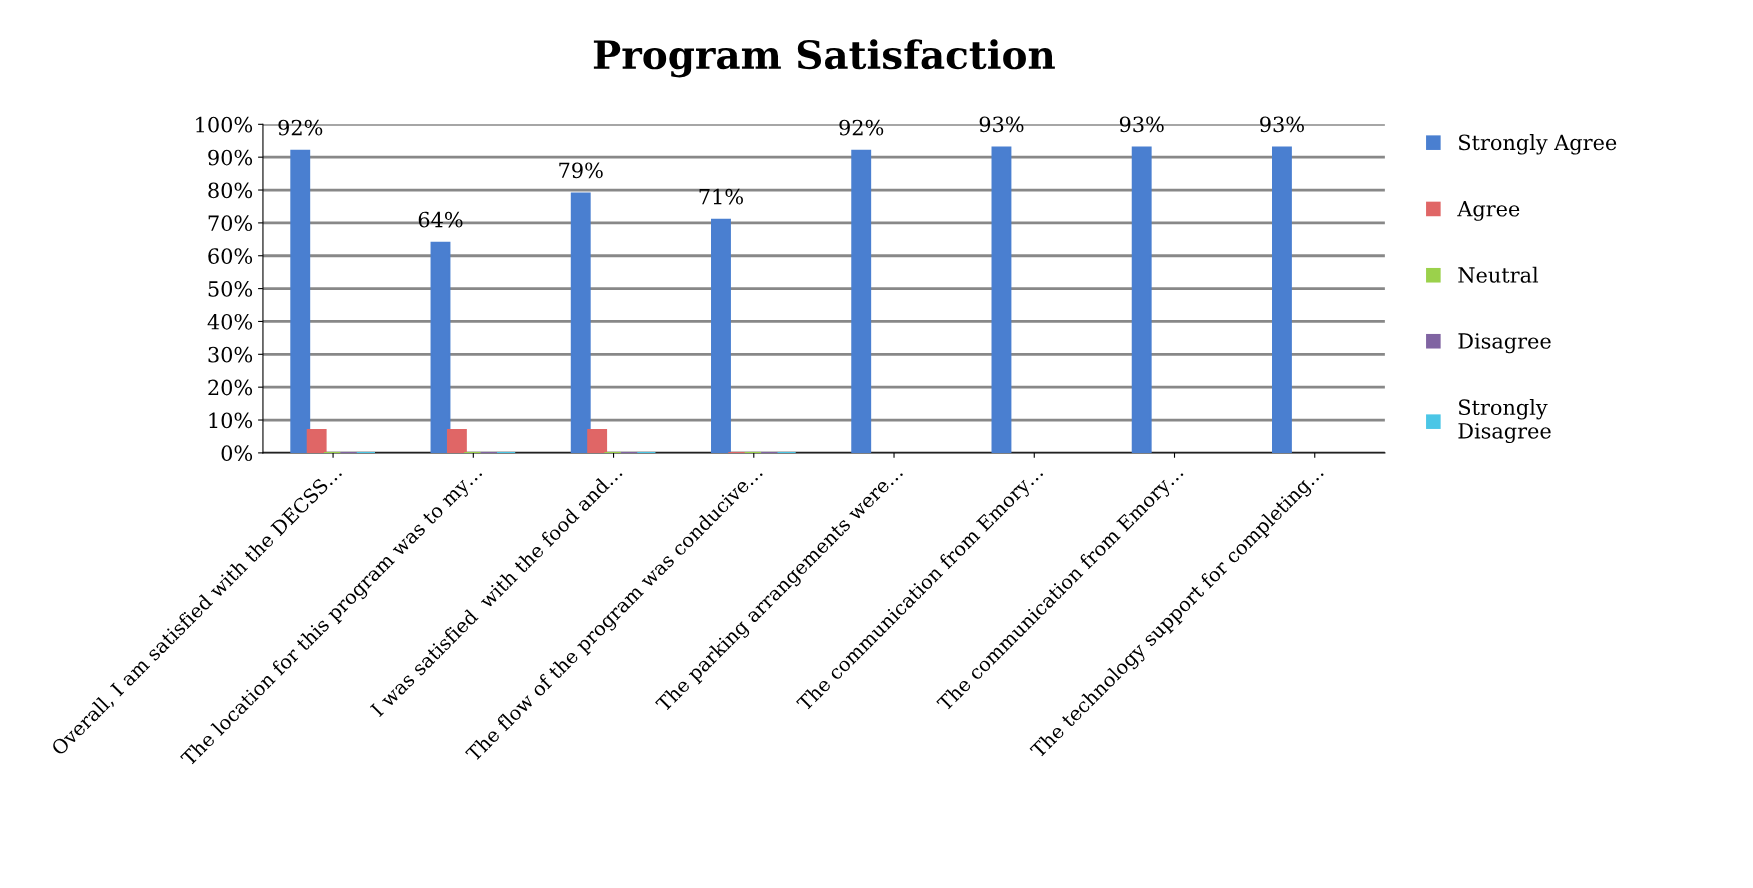 This screenshot has height=888, width=1753. What do you see at coordinates (824, 58) in the screenshot?
I see `chart-title: Program Satisfaction` at bounding box center [824, 58].